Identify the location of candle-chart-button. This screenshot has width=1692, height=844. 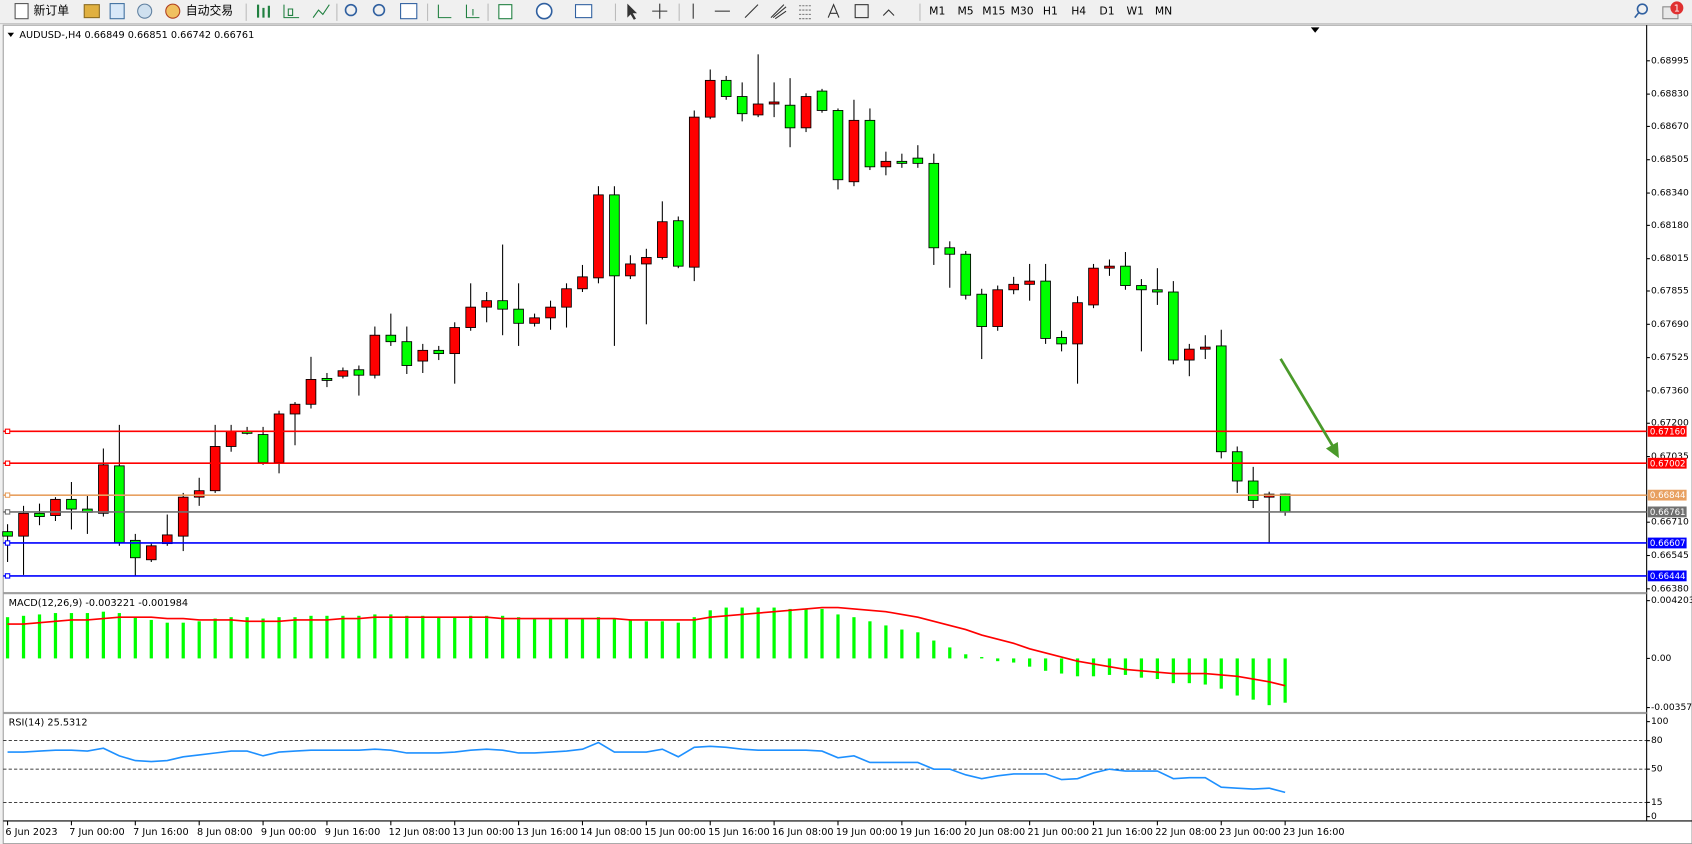
(291, 11).